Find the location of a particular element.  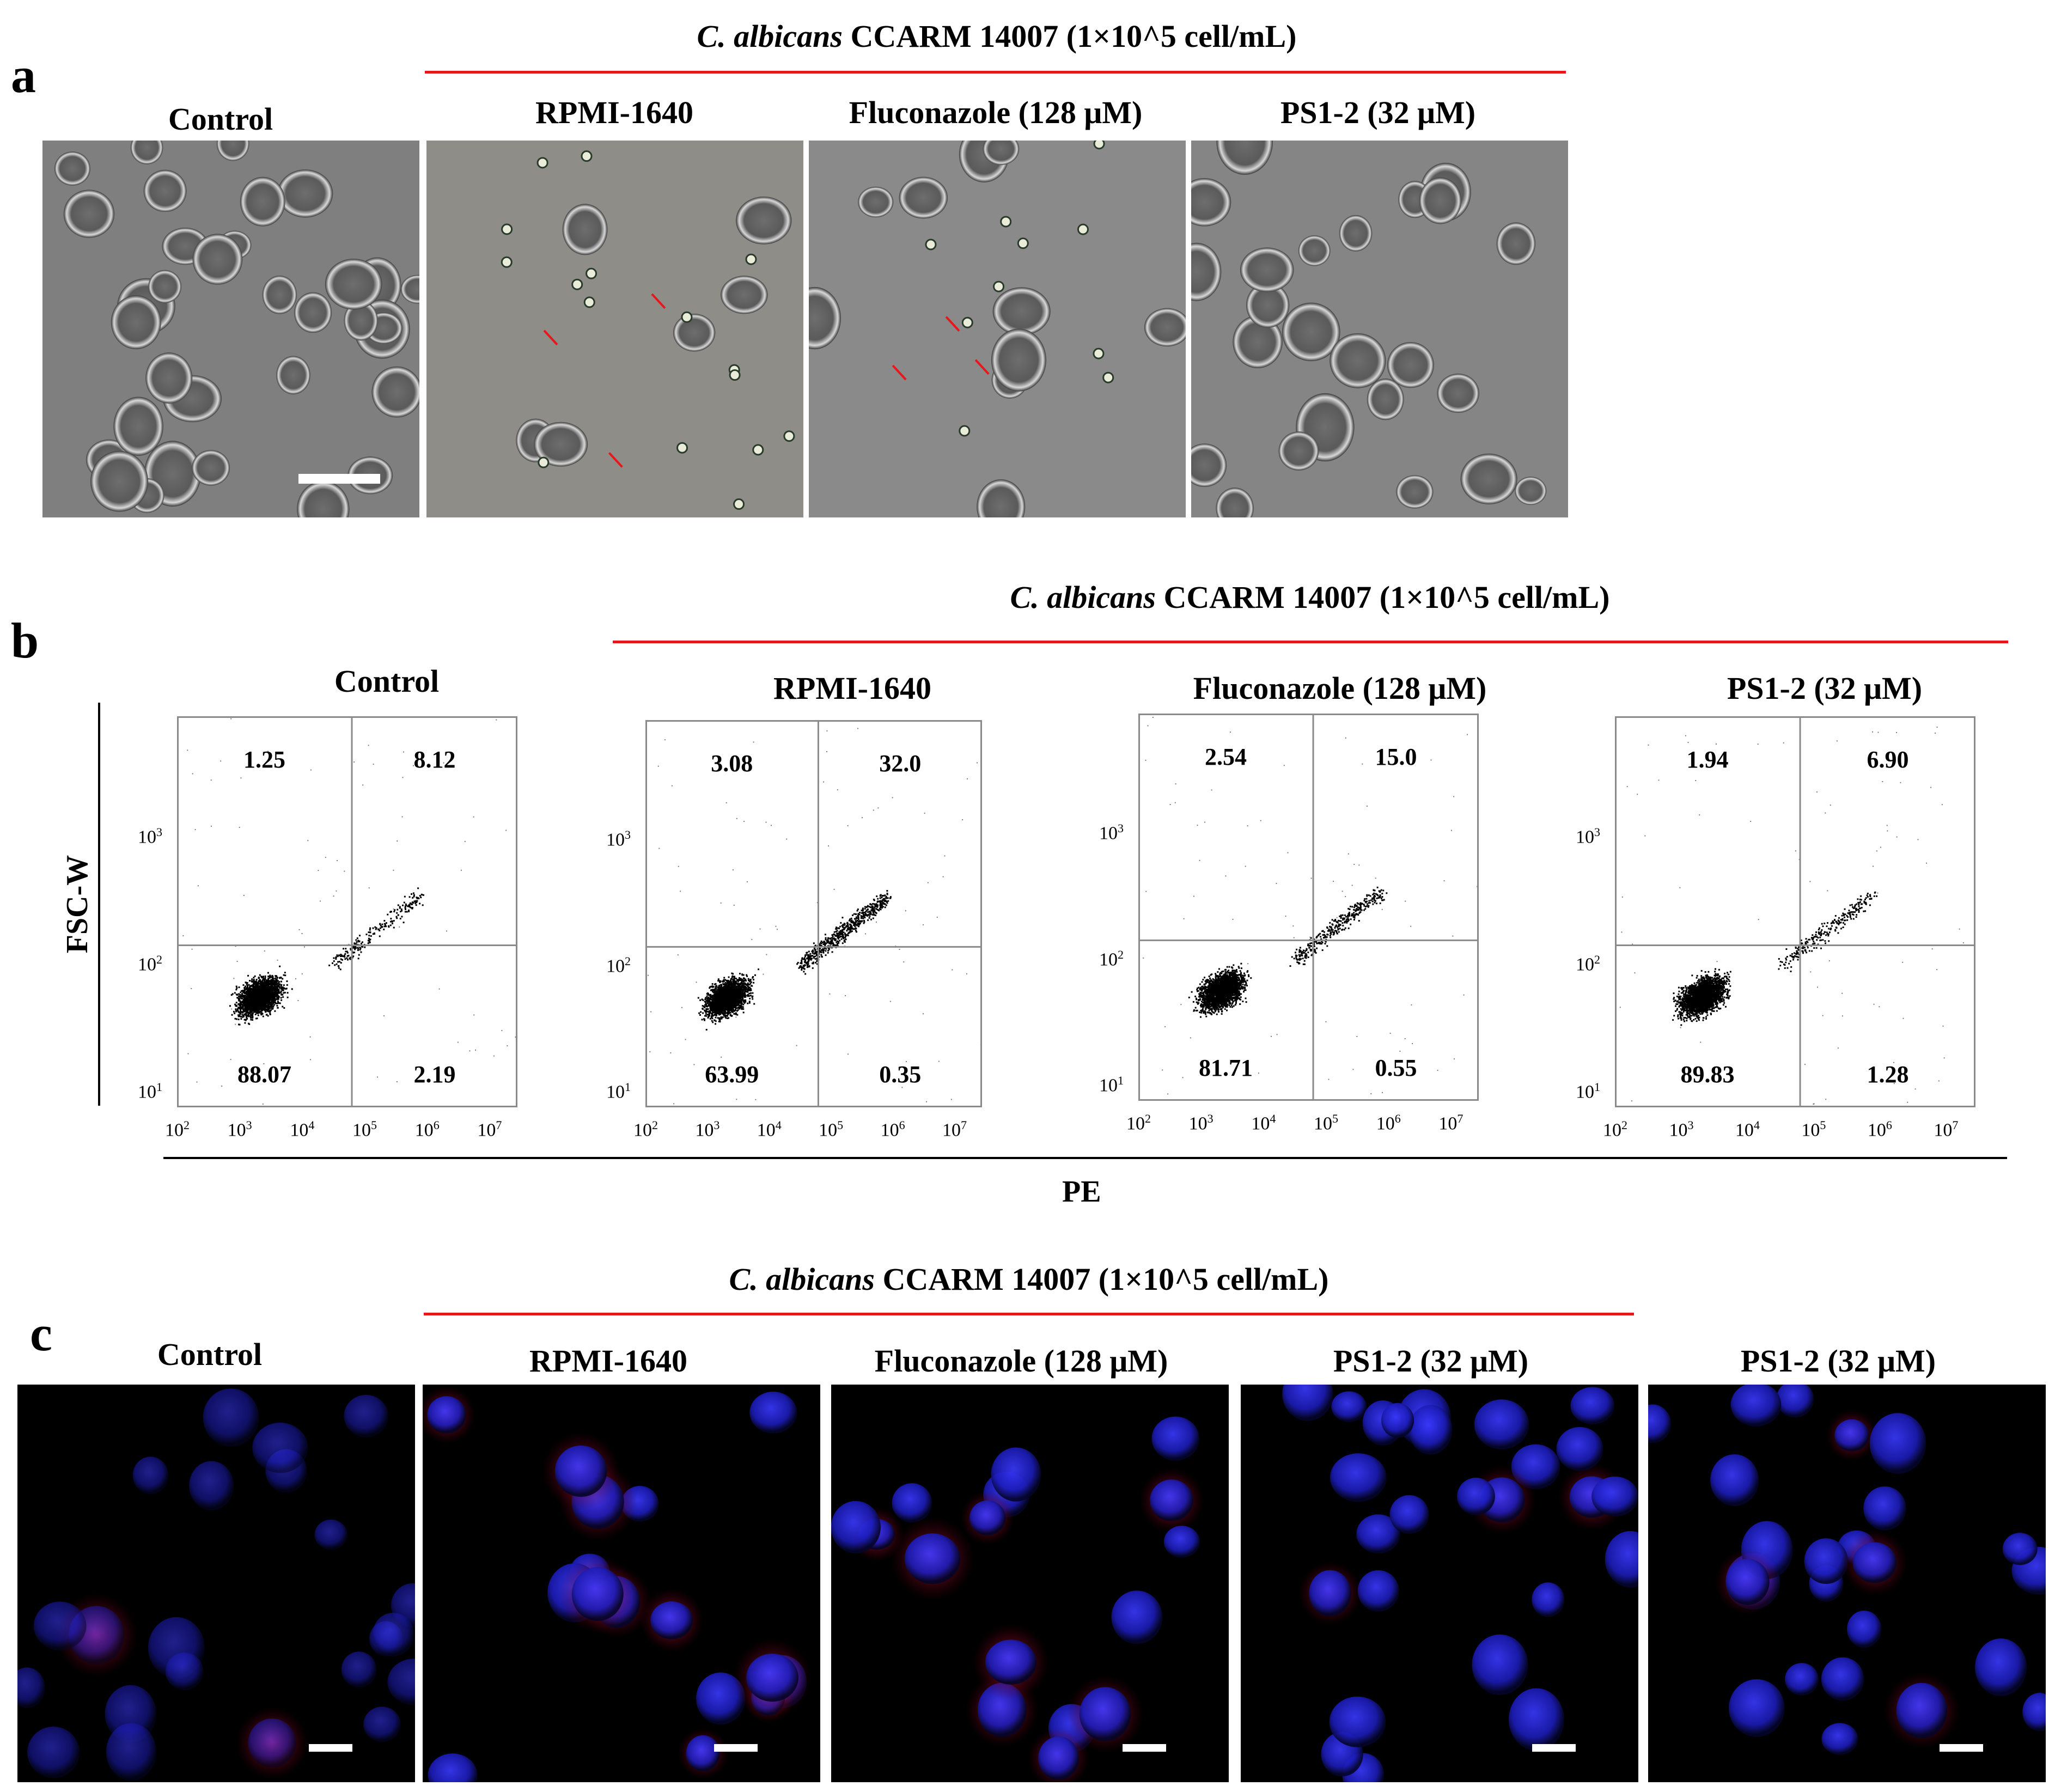

micrograph-ps12 is located at coordinates (1379, 329).